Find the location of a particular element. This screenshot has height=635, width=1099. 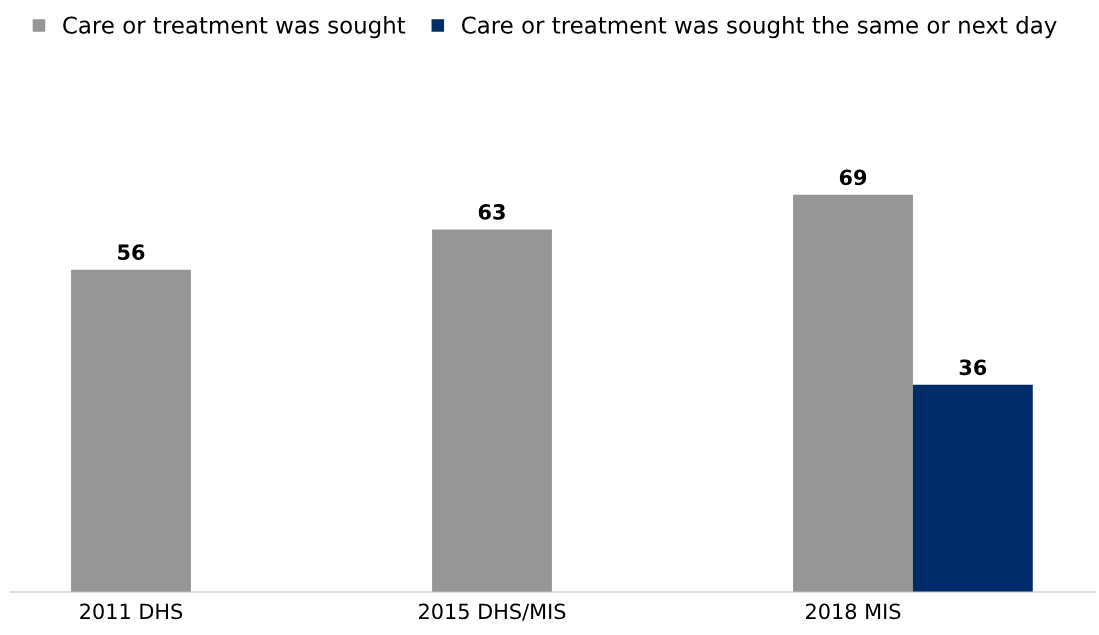

x-tick-label: 2011 DHS is located at coordinates (131, 611).